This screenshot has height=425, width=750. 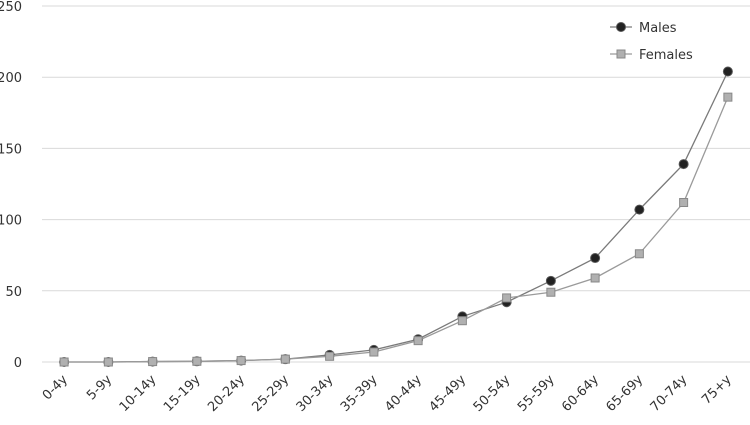 What do you see at coordinates (403, 393) in the screenshot?
I see `x-tick-label: 40-44y` at bounding box center [403, 393].